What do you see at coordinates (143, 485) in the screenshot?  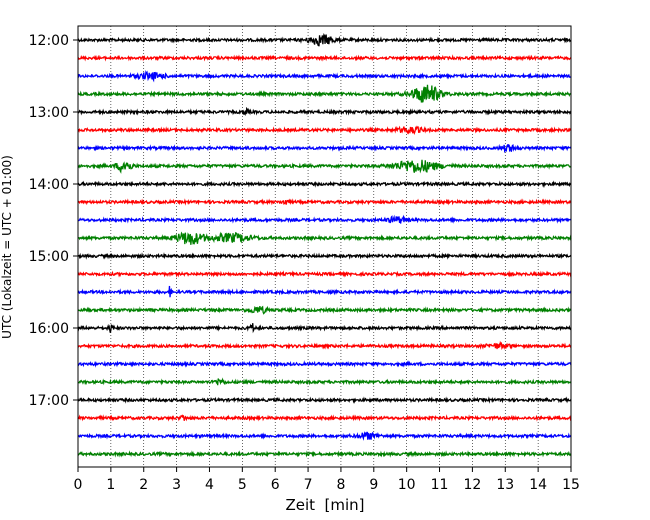 I see `x-tick-label: 2` at bounding box center [143, 485].